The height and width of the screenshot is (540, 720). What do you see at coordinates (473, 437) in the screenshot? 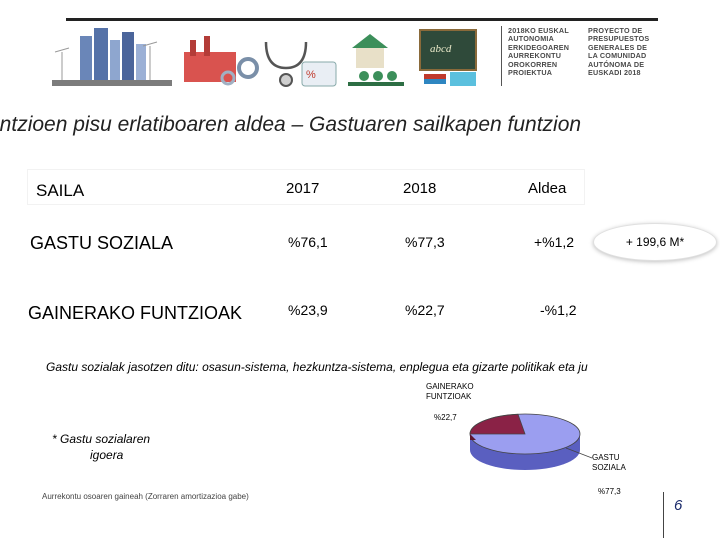
I see `pie-slice-gainerako-side` at bounding box center [473, 437].